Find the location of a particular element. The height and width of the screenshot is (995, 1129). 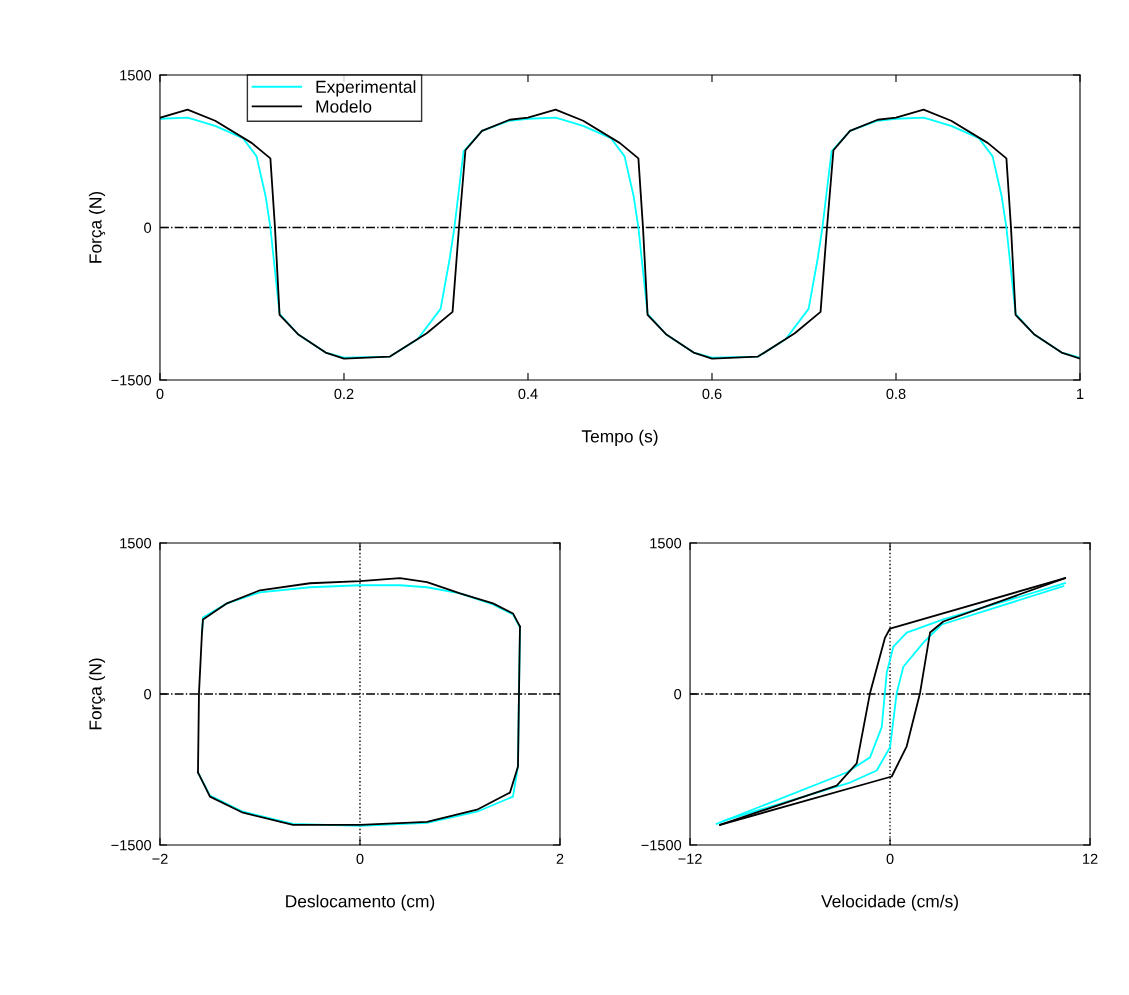

legend-label: Modelo is located at coordinates (344, 106).